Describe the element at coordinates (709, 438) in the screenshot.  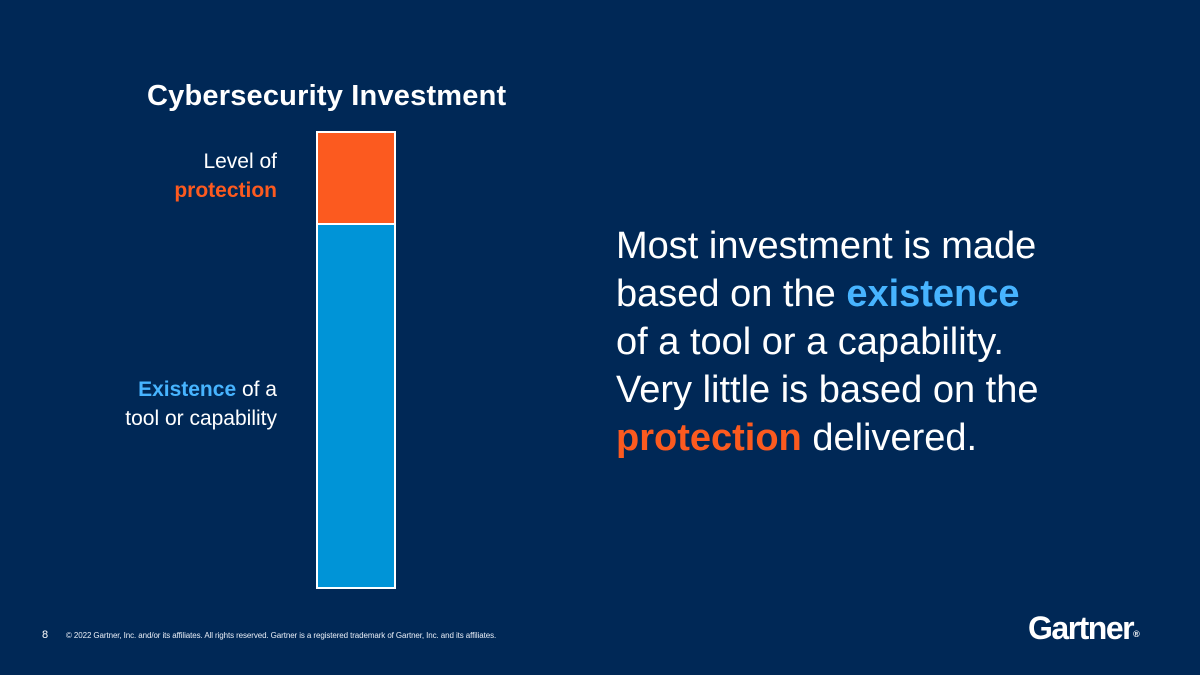
I see `message-protection-highlight: protection` at that location.